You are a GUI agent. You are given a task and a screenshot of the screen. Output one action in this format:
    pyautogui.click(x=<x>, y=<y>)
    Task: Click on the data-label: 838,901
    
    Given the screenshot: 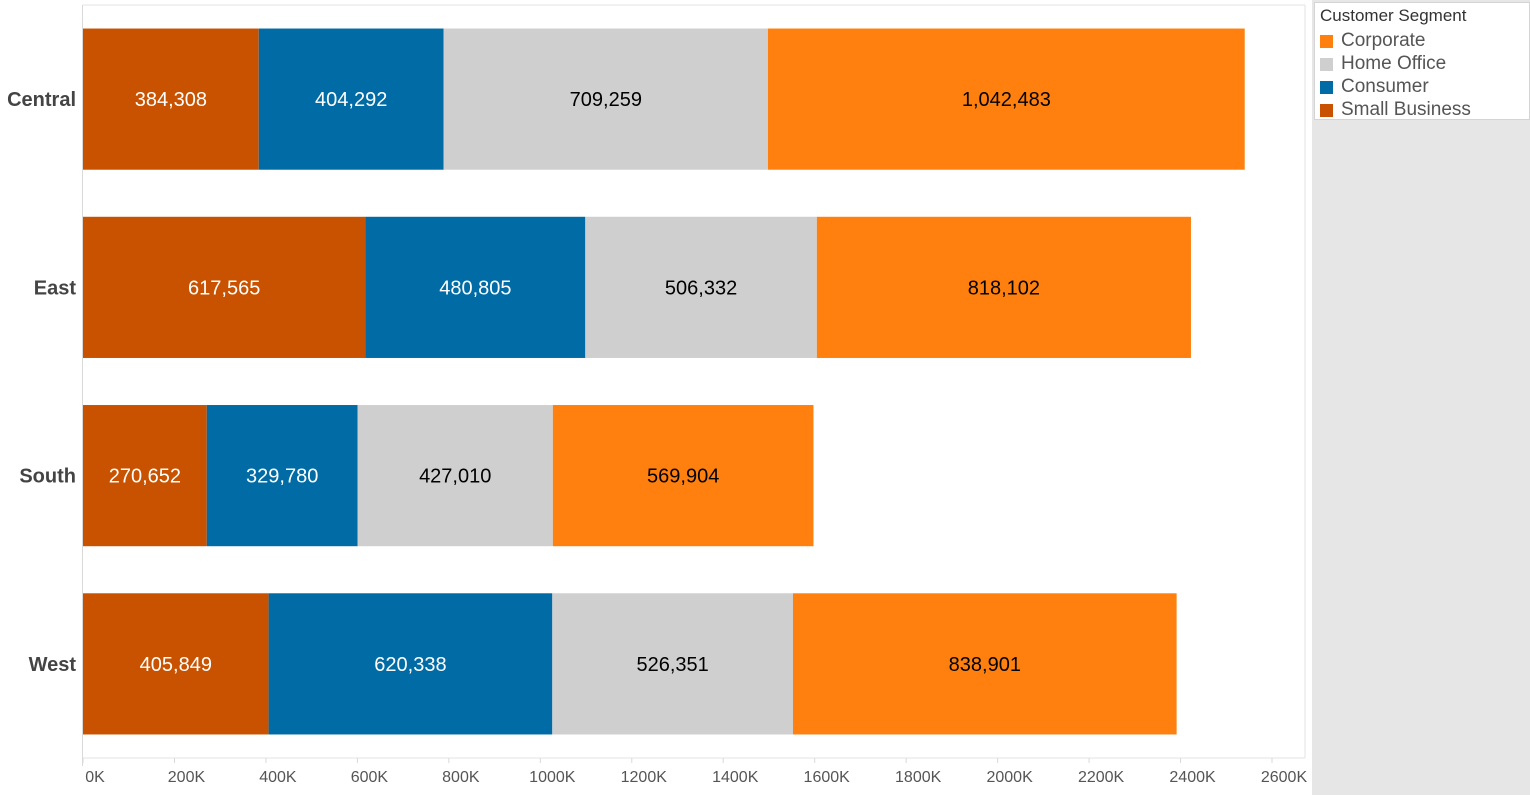 What is the action you would take?
    pyautogui.click(x=985, y=665)
    